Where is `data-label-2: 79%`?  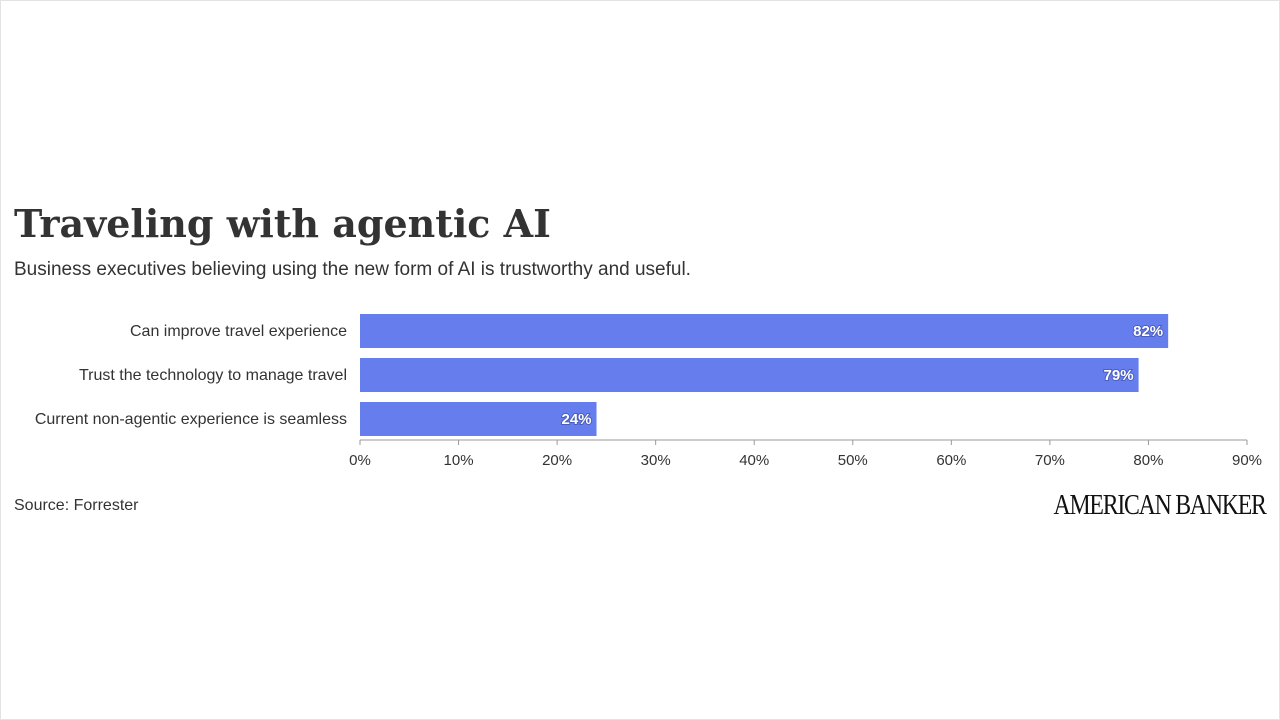
data-label-2: 79% is located at coordinates (1119, 375).